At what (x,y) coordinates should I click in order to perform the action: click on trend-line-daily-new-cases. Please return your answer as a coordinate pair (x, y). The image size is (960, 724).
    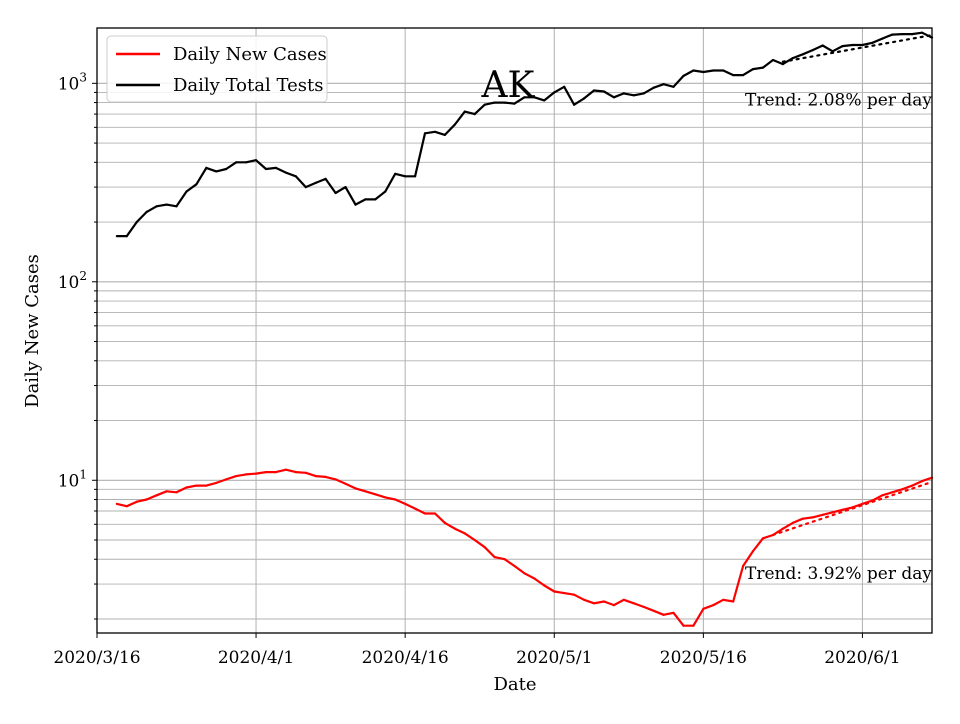
    Looking at the image, I should click on (852, 508).